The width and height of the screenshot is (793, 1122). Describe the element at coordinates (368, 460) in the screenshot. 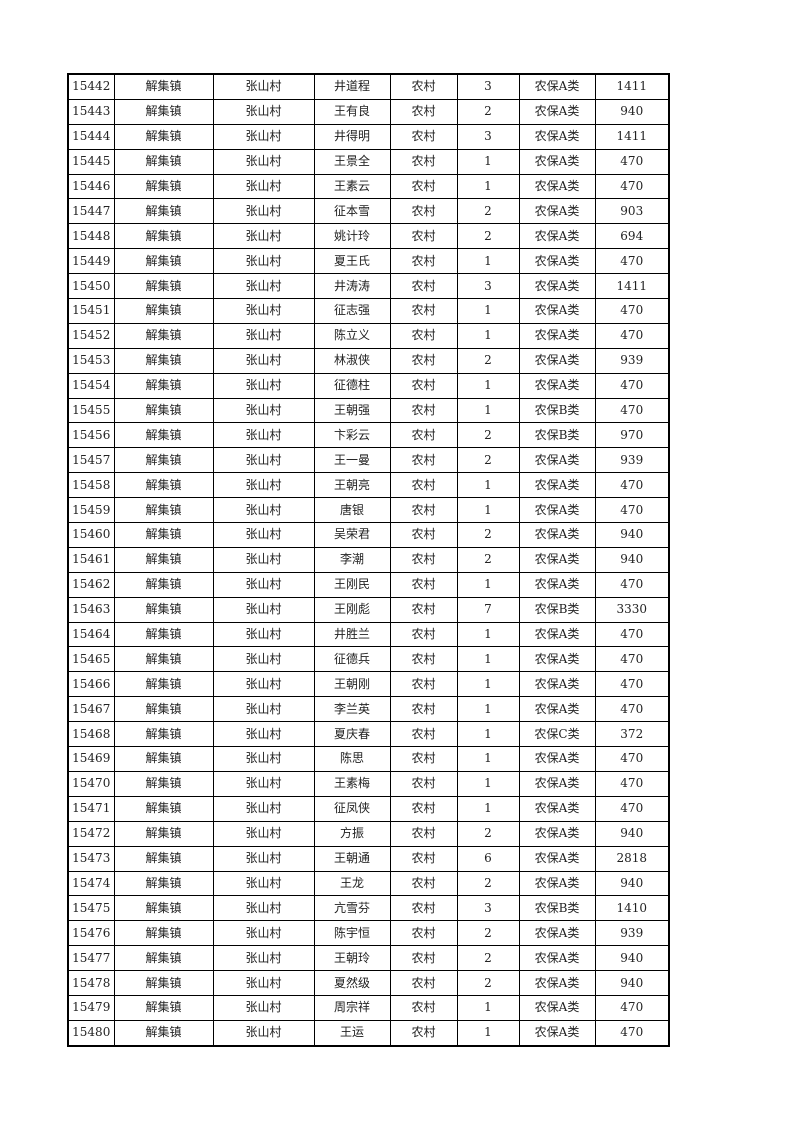

I see `table-row: 15457 解集镇 张山村 王一曼 农村 2 农保A类 939` at that location.